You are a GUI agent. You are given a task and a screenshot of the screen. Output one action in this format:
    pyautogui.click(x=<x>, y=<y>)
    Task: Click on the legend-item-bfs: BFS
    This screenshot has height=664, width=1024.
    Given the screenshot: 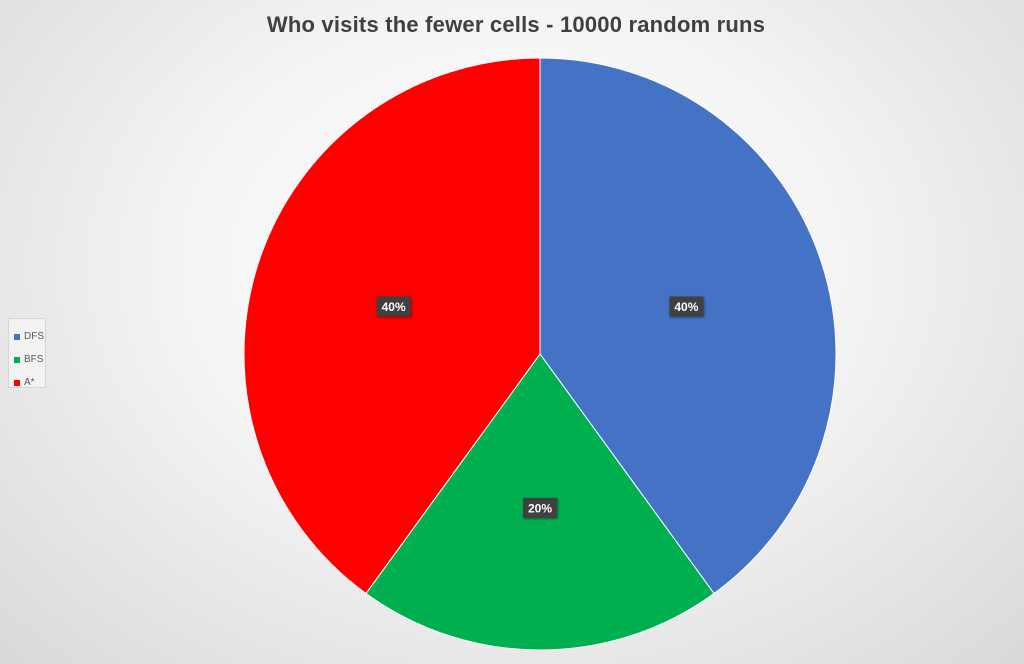 What is the action you would take?
    pyautogui.click(x=29, y=359)
    